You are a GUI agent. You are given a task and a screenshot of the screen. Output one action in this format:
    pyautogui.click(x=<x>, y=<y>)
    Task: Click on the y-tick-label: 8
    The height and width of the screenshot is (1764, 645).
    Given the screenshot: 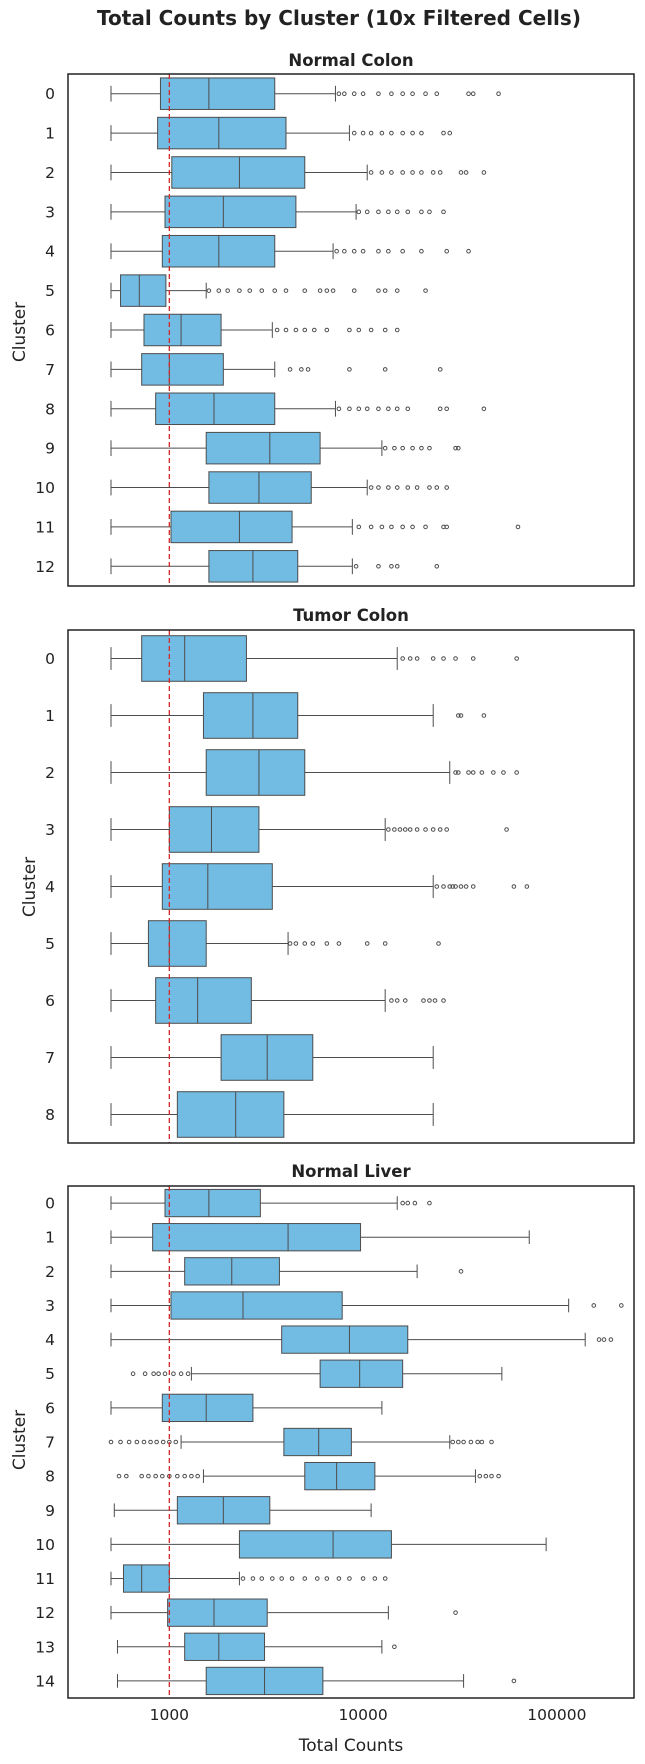 What is the action you would take?
    pyautogui.click(x=50, y=1115)
    